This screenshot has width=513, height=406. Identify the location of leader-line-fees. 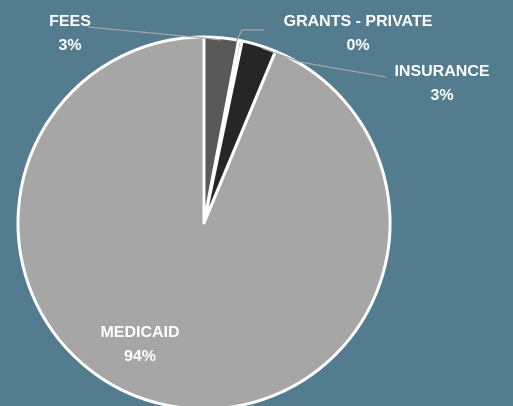
(154, 33).